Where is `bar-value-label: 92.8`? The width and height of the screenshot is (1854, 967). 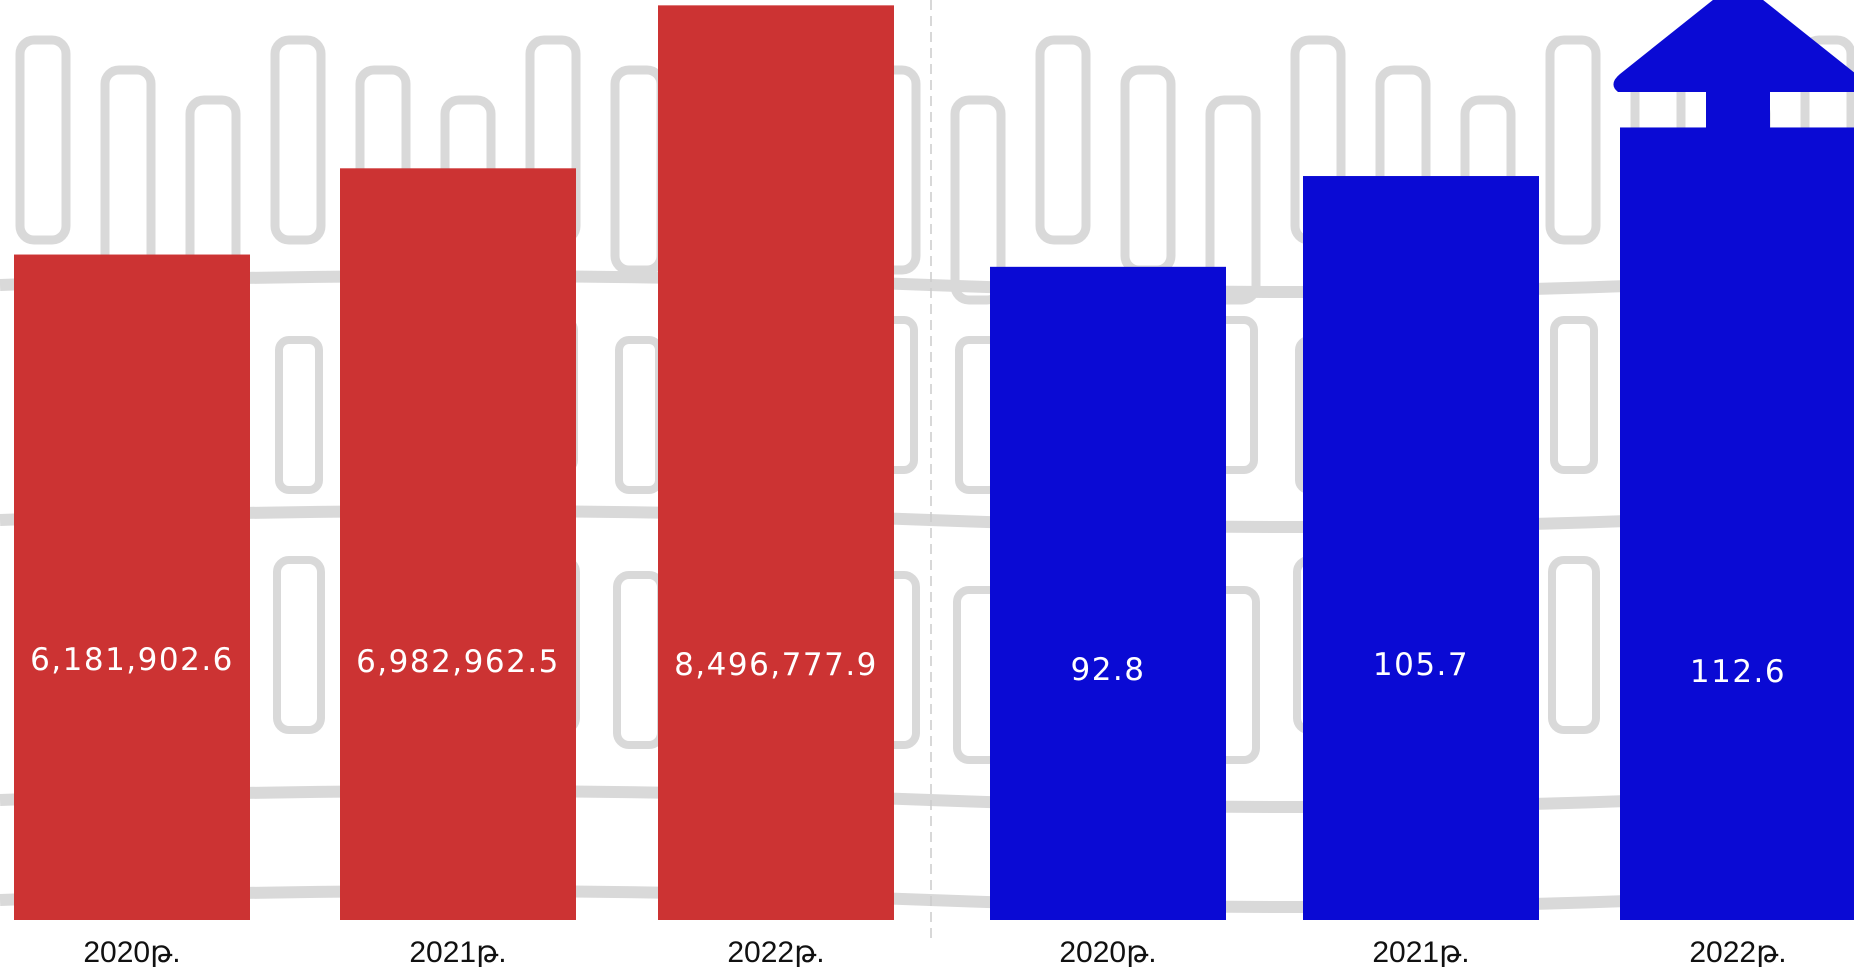
bar-value-label: 92.8 is located at coordinates (1107, 670).